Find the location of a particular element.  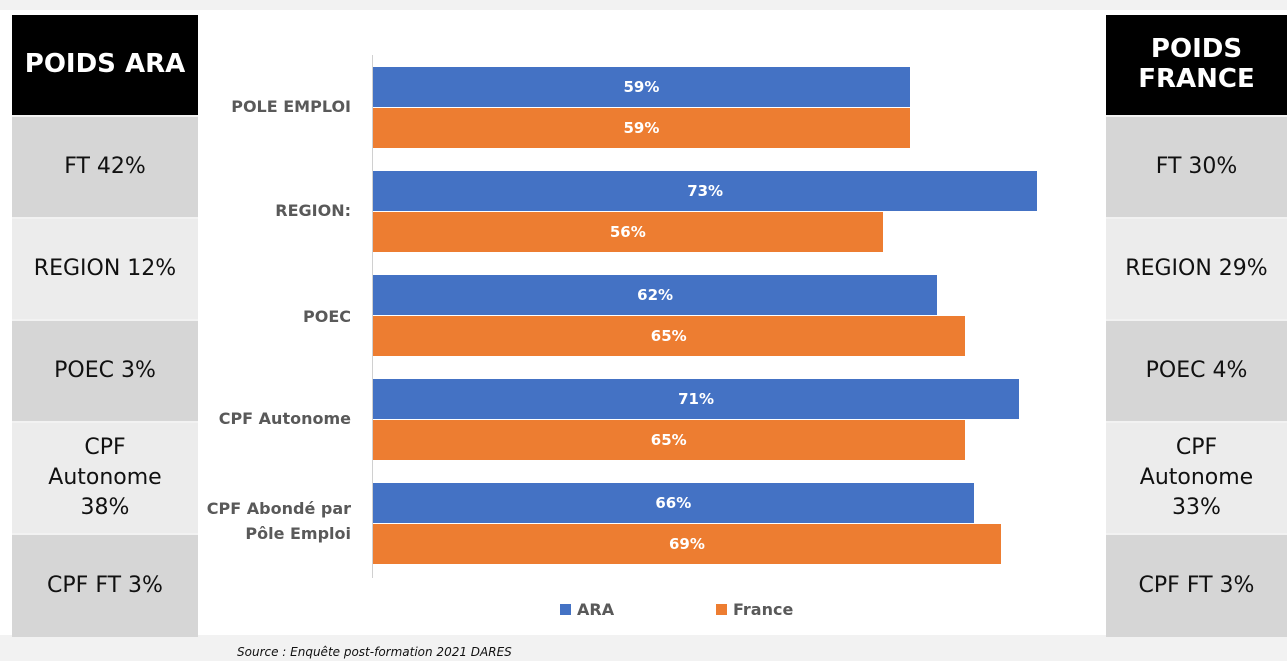

left-weight-cpf-ft: CPF FT 3% is located at coordinates (105, 585).